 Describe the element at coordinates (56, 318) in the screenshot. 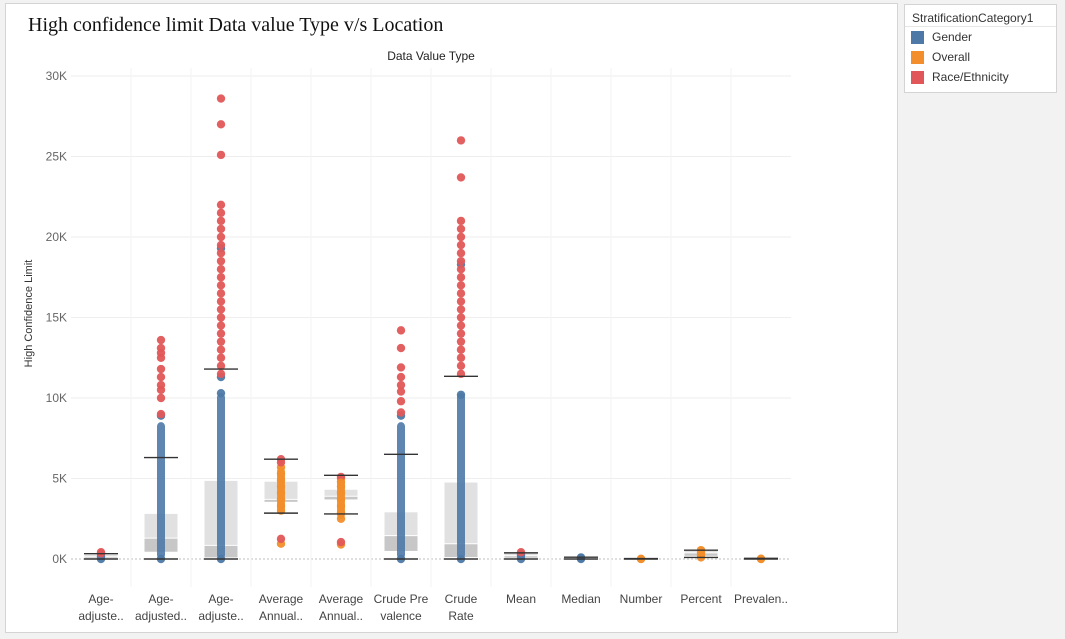

I see `y-tick-label: 15K` at that location.